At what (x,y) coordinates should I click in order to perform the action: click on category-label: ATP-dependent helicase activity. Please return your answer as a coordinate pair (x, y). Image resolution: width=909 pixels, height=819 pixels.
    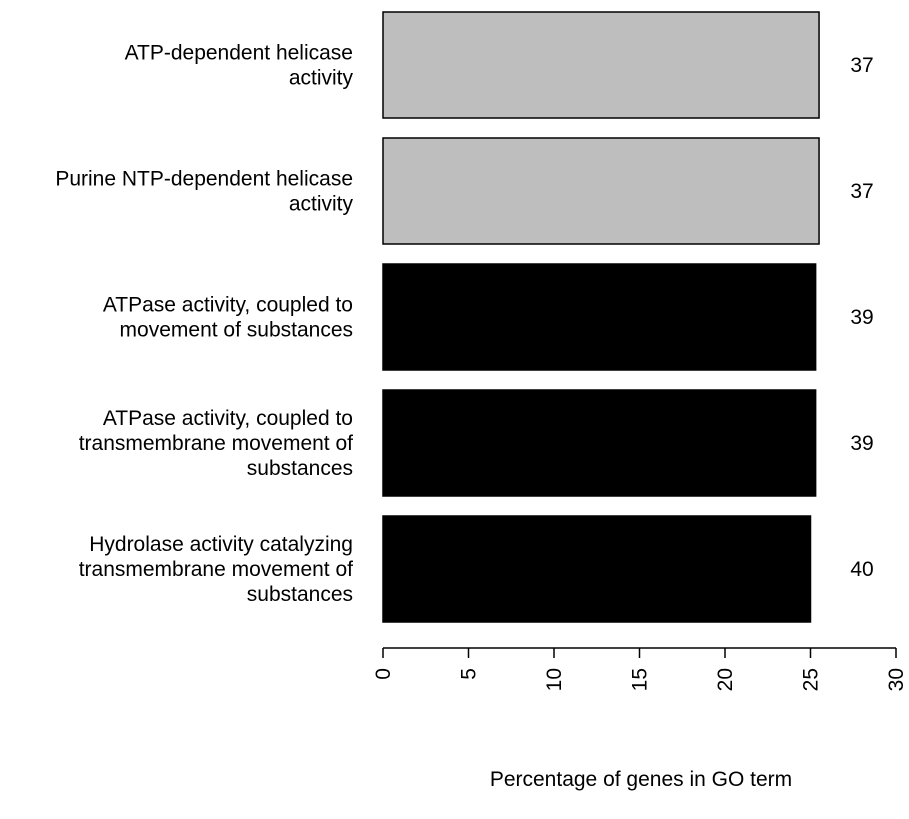
    Looking at the image, I should click on (239, 66).